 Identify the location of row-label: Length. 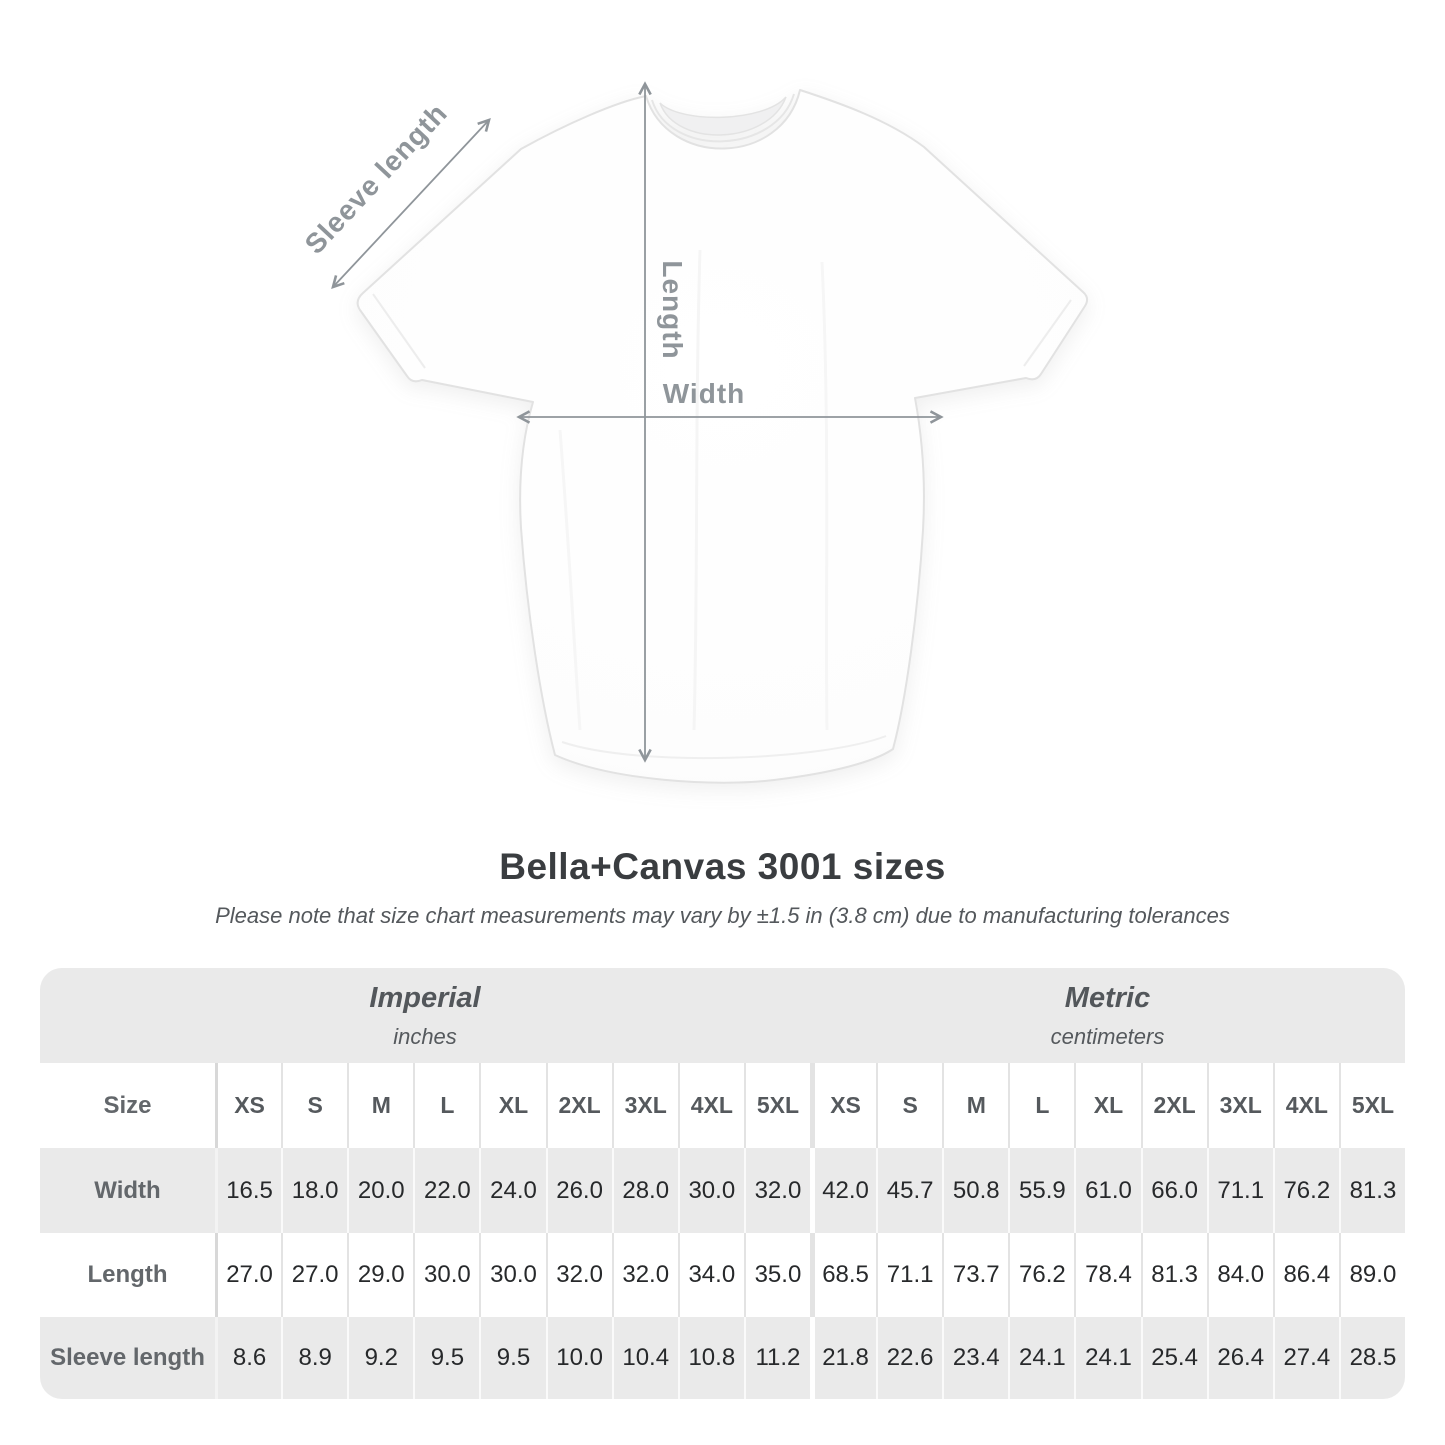
(127, 1275).